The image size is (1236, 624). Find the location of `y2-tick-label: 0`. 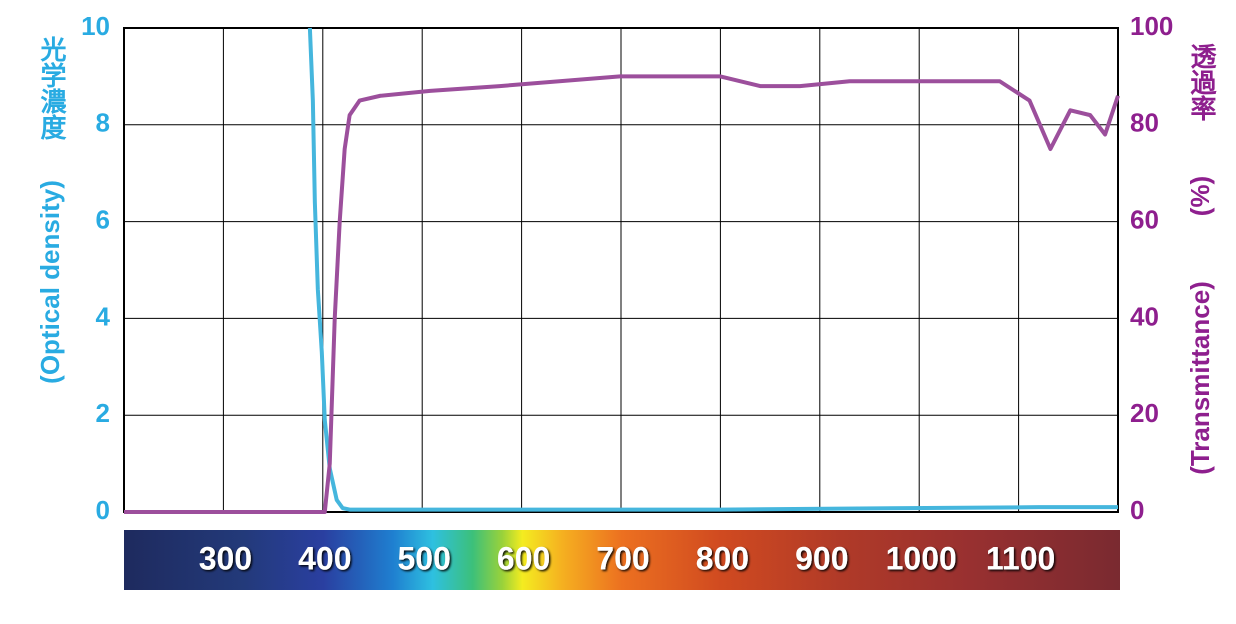

y2-tick-label: 0 is located at coordinates (1137, 510).